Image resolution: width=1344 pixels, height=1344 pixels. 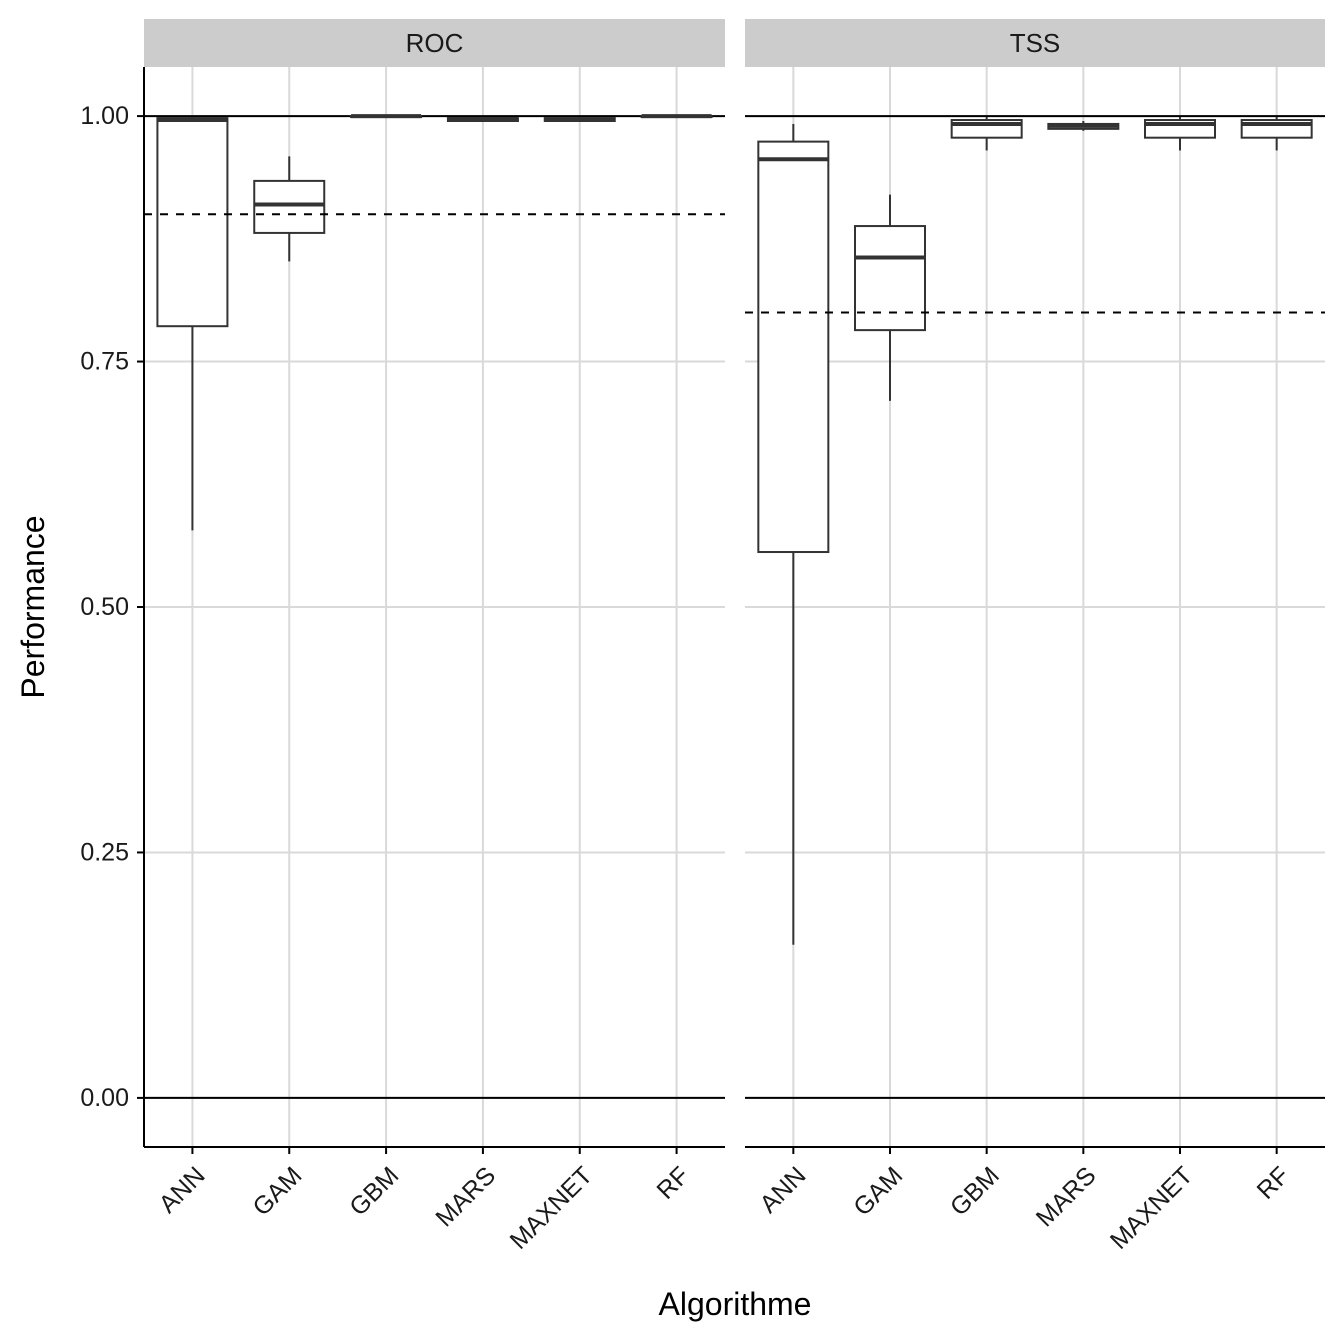 I want to click on y-tick-label: 0.50, so click(x=104, y=607).